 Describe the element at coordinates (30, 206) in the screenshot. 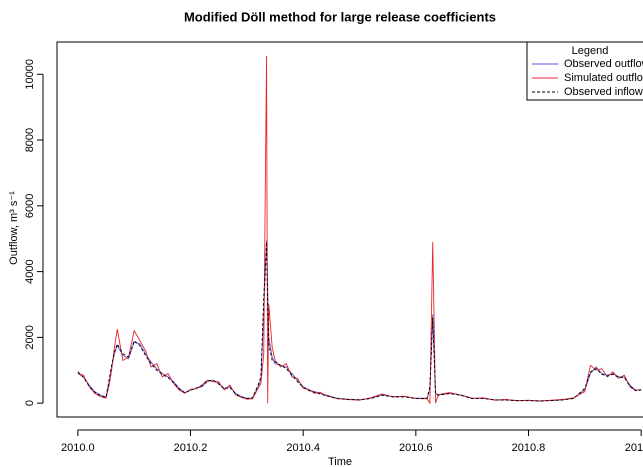

I see `y-tick-label: 6000` at that location.